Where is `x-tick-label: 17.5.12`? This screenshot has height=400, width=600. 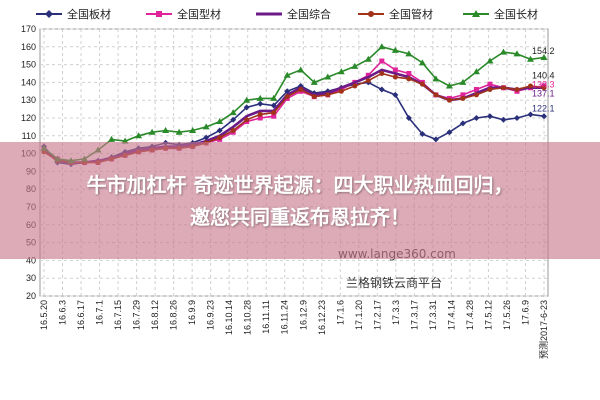 x-tick-label: 17.5.12 is located at coordinates (488, 315).